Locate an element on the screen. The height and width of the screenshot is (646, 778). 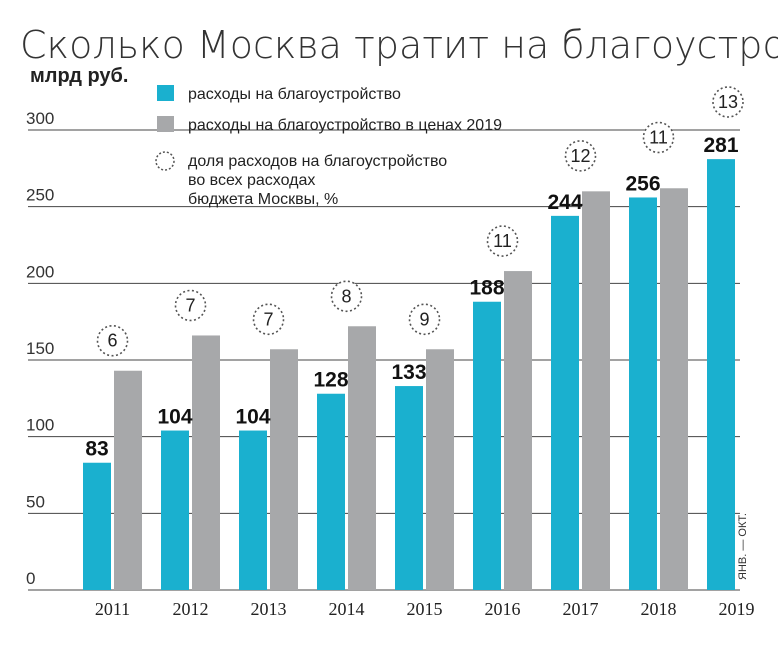
share-label-2015: 9 is located at coordinates (424, 319).